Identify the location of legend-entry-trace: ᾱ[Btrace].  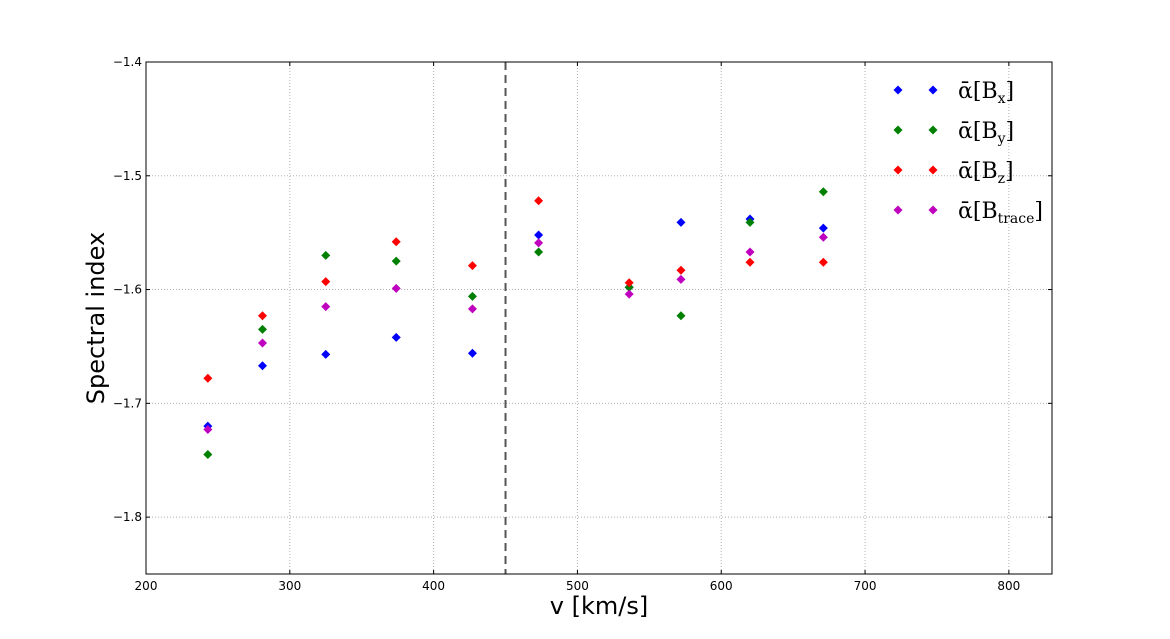
(968, 213).